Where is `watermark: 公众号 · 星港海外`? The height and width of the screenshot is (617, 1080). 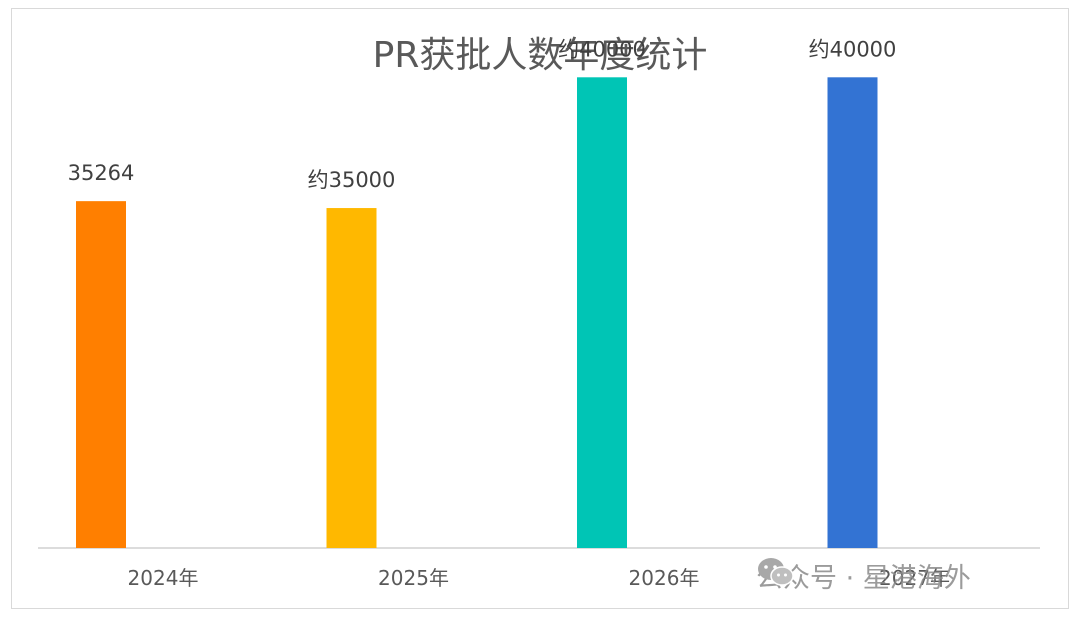 watermark: 公众号 · 星港海外 is located at coordinates (863, 575).